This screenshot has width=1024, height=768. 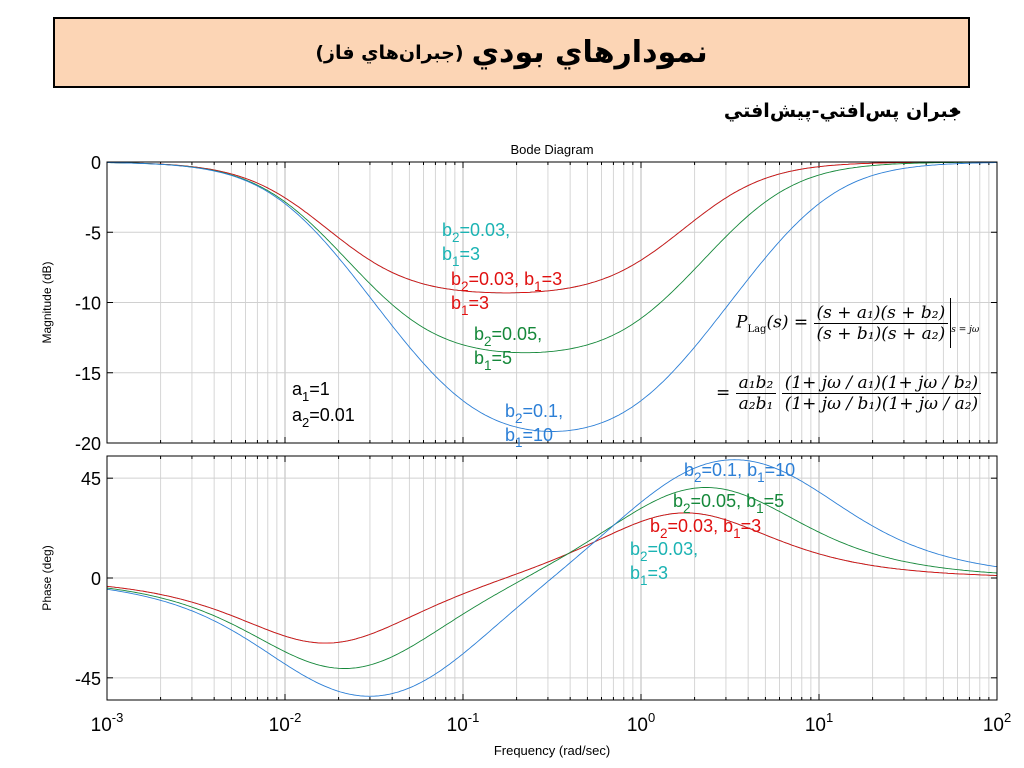 What do you see at coordinates (463, 723) in the screenshot?
I see `x-tick-label: 10⁻¹` at bounding box center [463, 723].